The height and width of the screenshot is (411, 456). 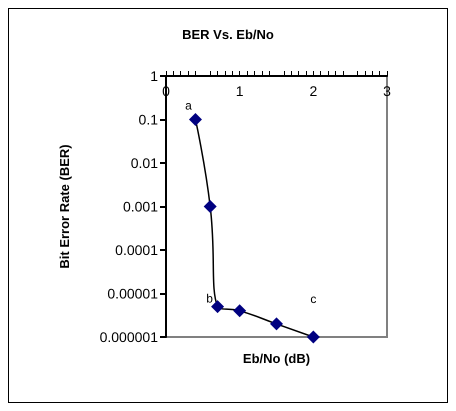 What do you see at coordinates (387, 91) in the screenshot?
I see `x-tick-label: 3` at bounding box center [387, 91].